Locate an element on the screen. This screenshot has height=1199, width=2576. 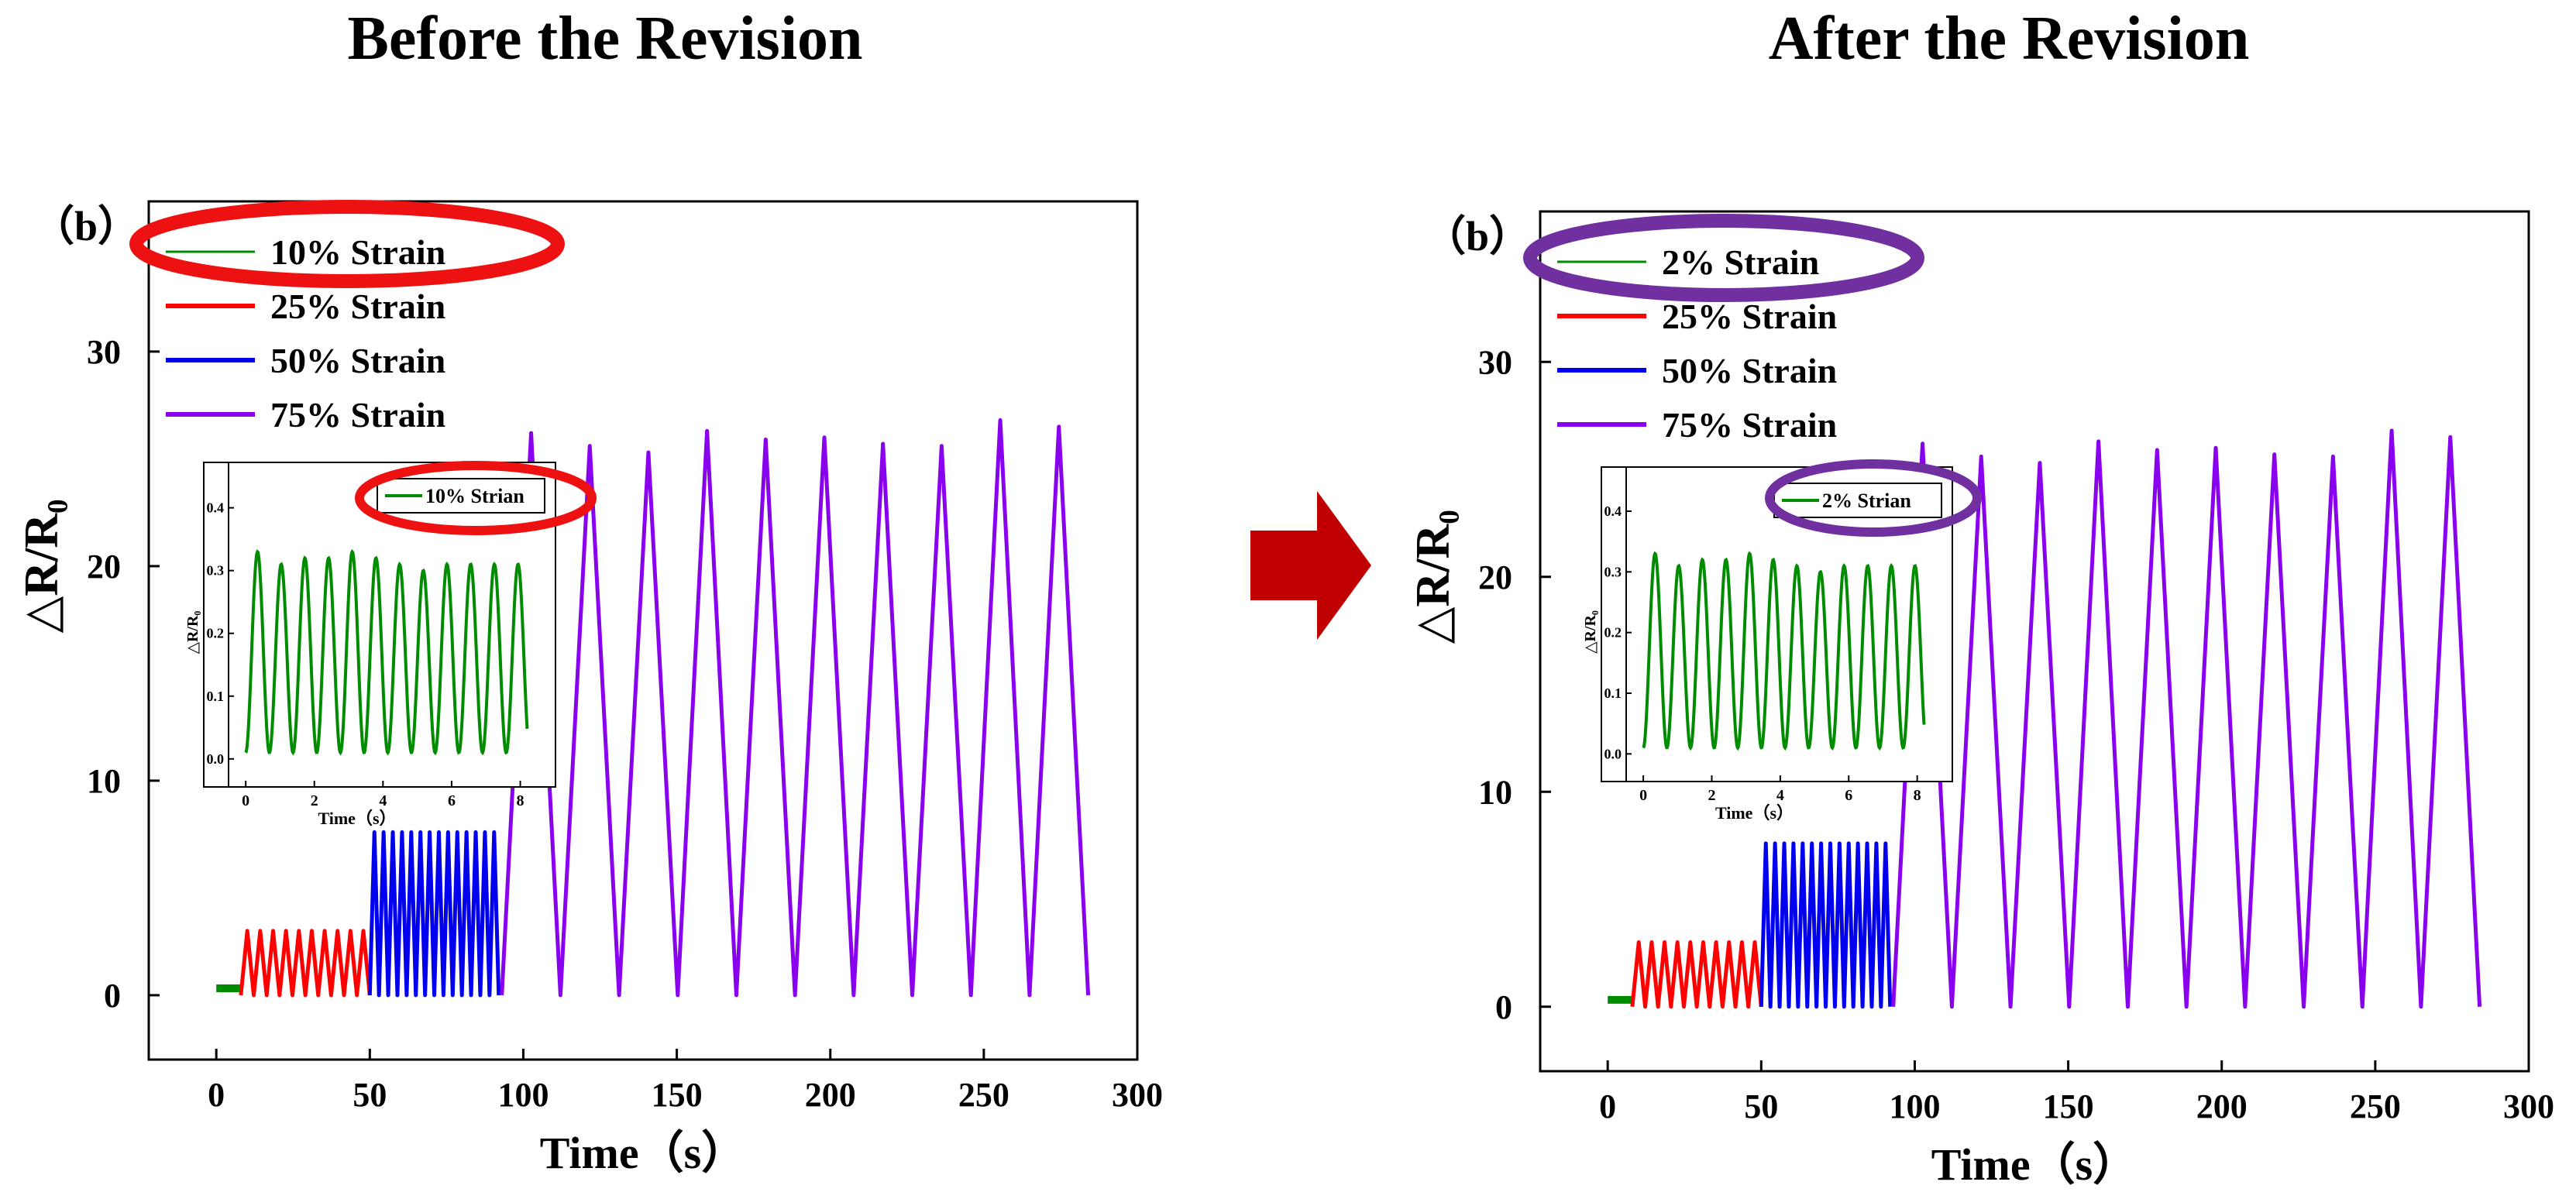
legend: 2% Strain 25% Strain 50% Strain 75% Strain is located at coordinates (1697, 343).